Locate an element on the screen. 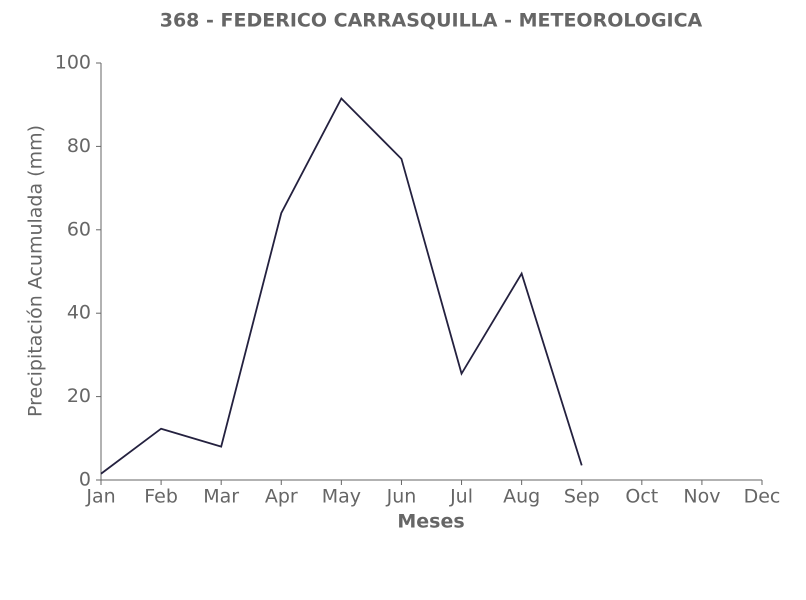 The height and width of the screenshot is (600, 806). x-tick-label: Nov is located at coordinates (701, 497).